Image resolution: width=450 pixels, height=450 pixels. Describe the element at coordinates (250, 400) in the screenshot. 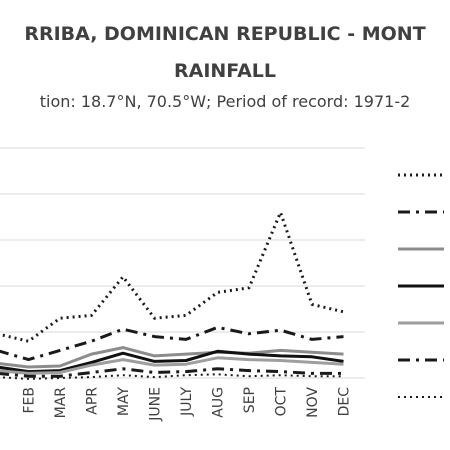

I see `x-tick-label: SEP` at that location.